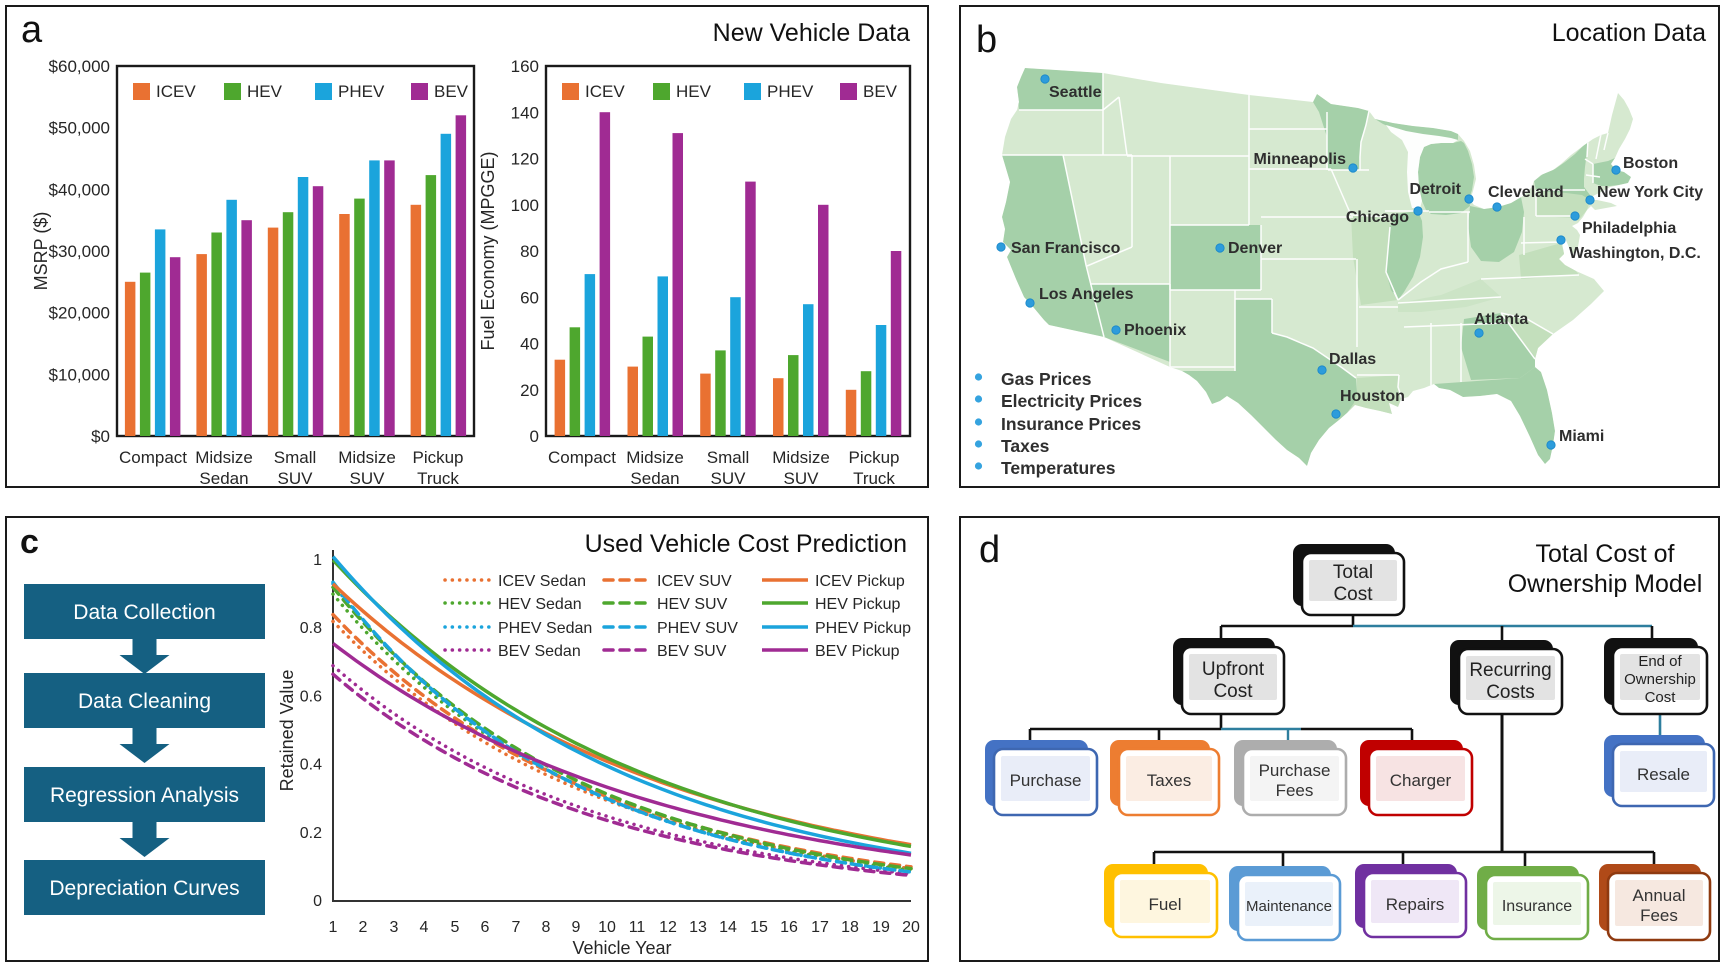  What do you see at coordinates (1353, 594) in the screenshot?
I see `svg-text: Cost` at bounding box center [1353, 594].